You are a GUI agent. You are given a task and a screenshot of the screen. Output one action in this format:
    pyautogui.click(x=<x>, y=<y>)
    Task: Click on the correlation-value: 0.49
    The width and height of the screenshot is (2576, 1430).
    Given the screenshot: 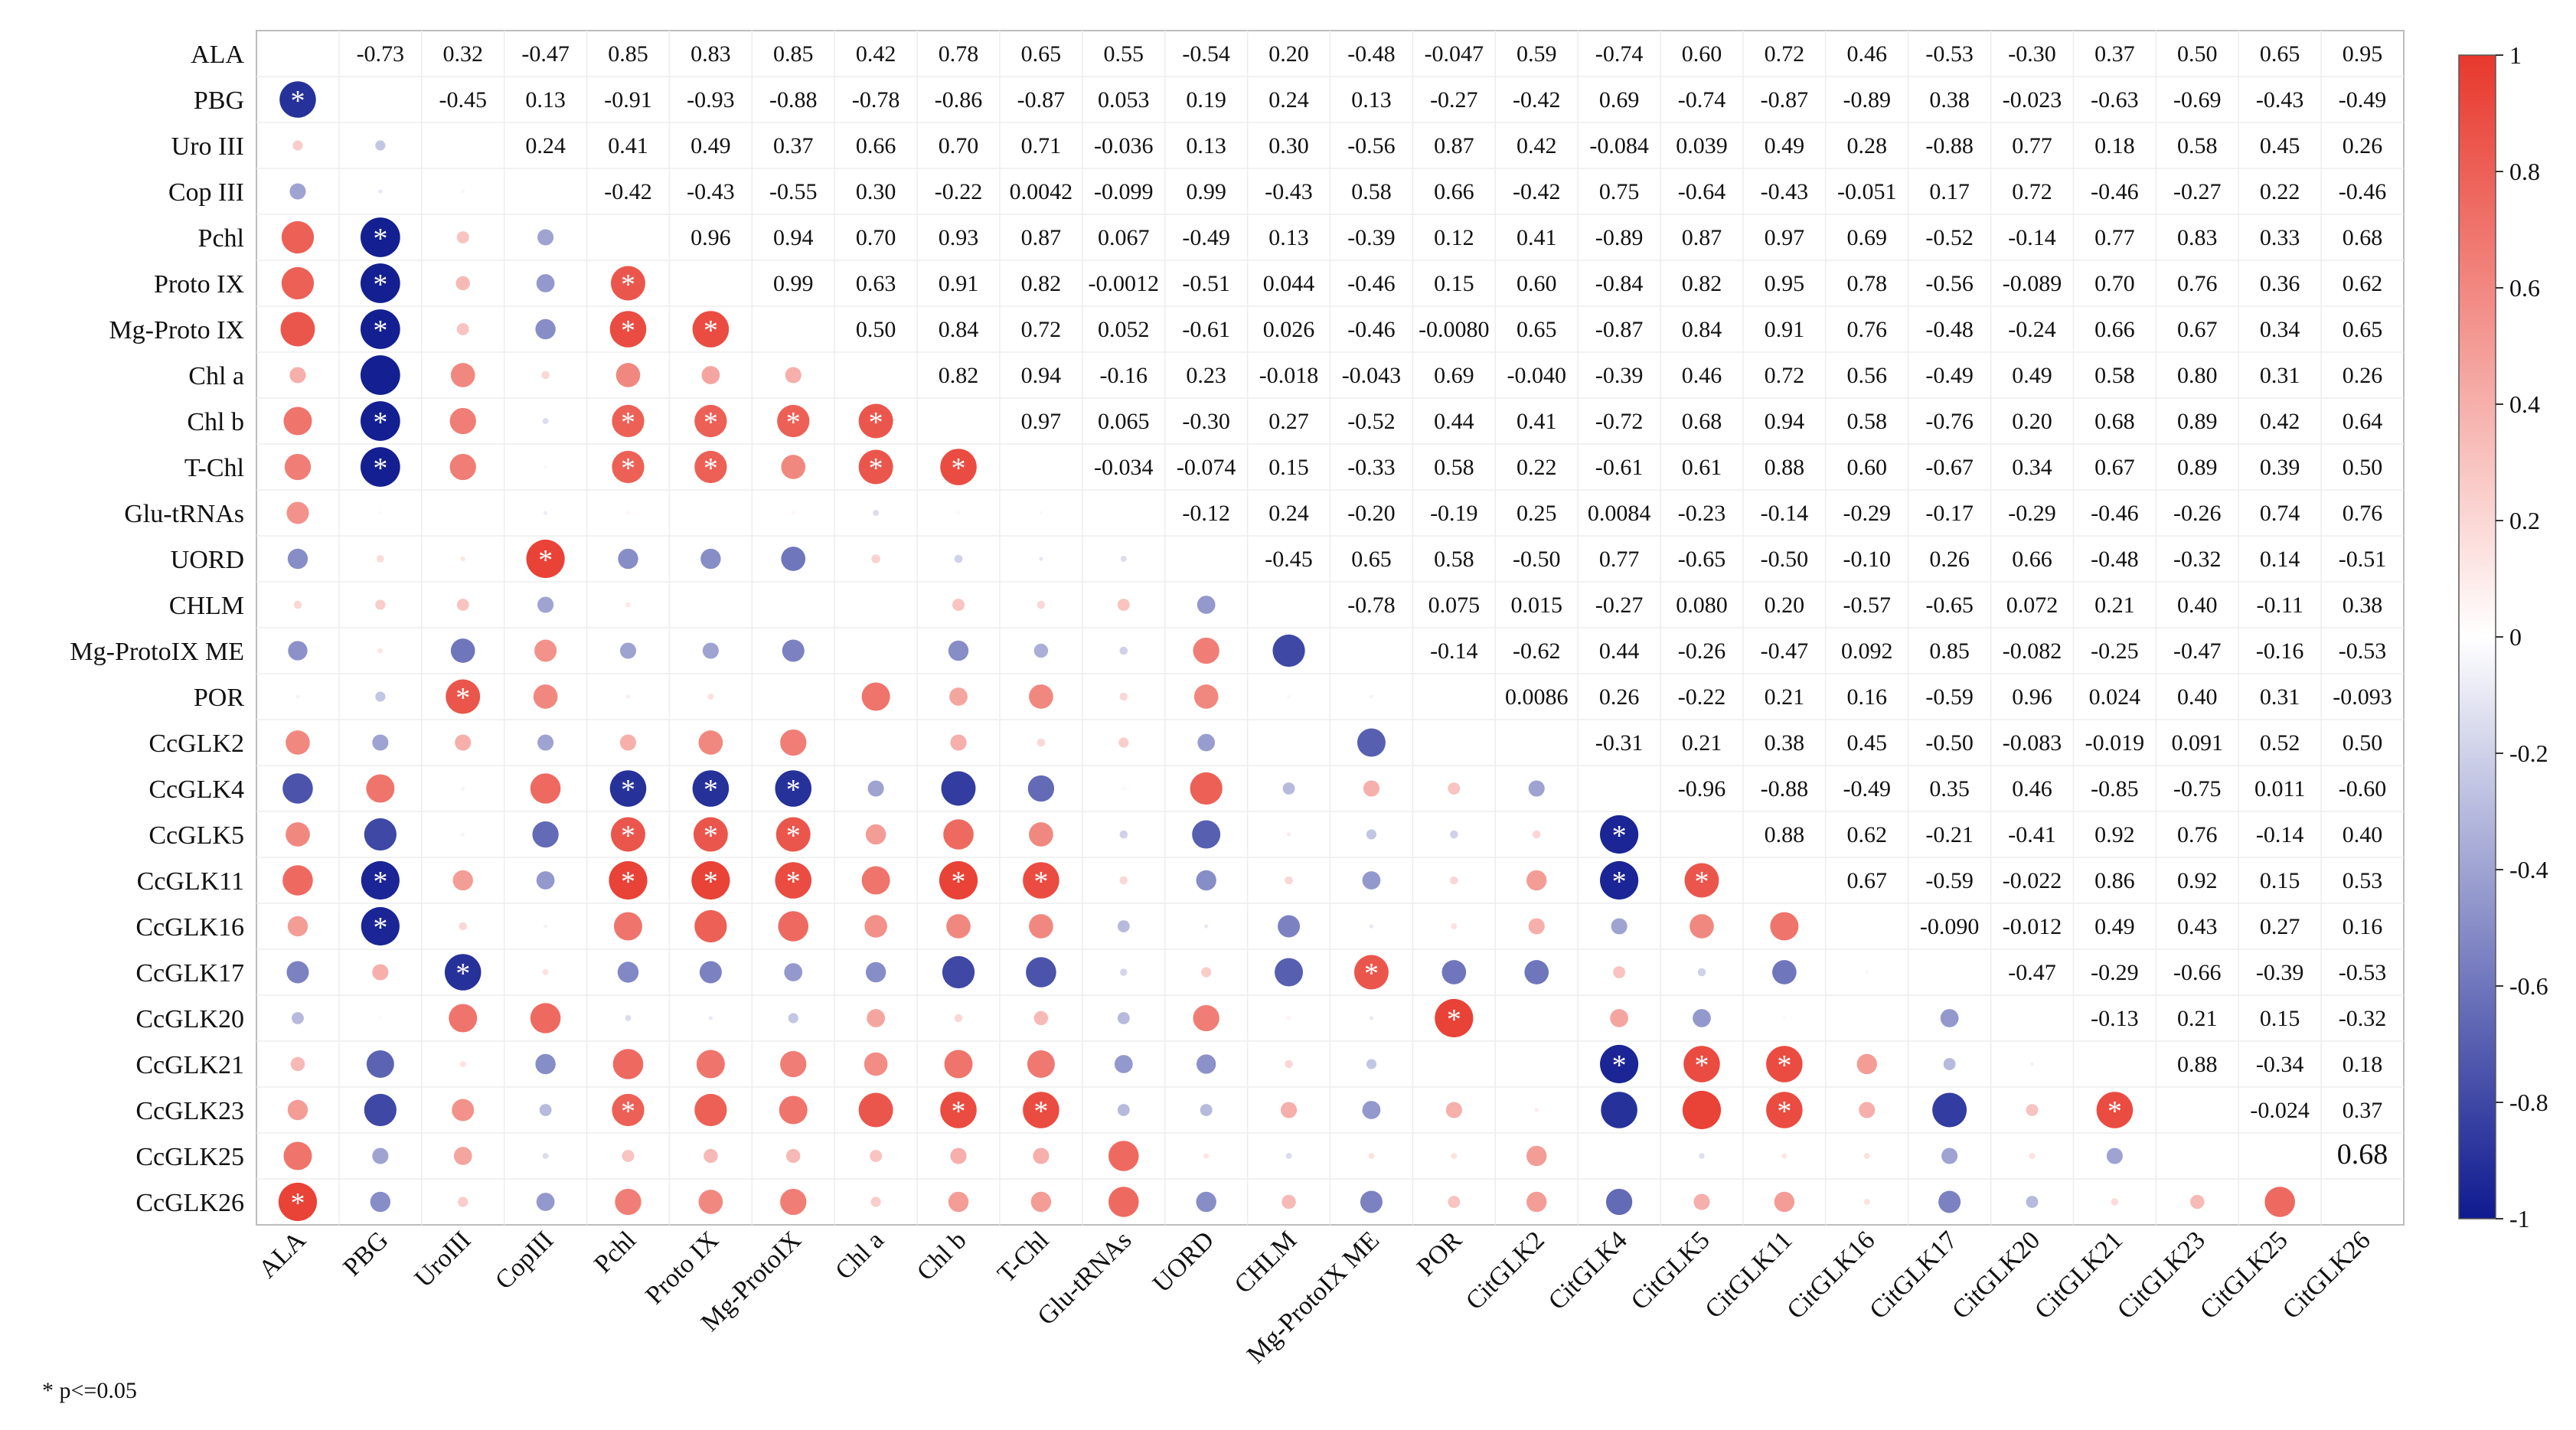 What is the action you would take?
    pyautogui.click(x=2032, y=375)
    